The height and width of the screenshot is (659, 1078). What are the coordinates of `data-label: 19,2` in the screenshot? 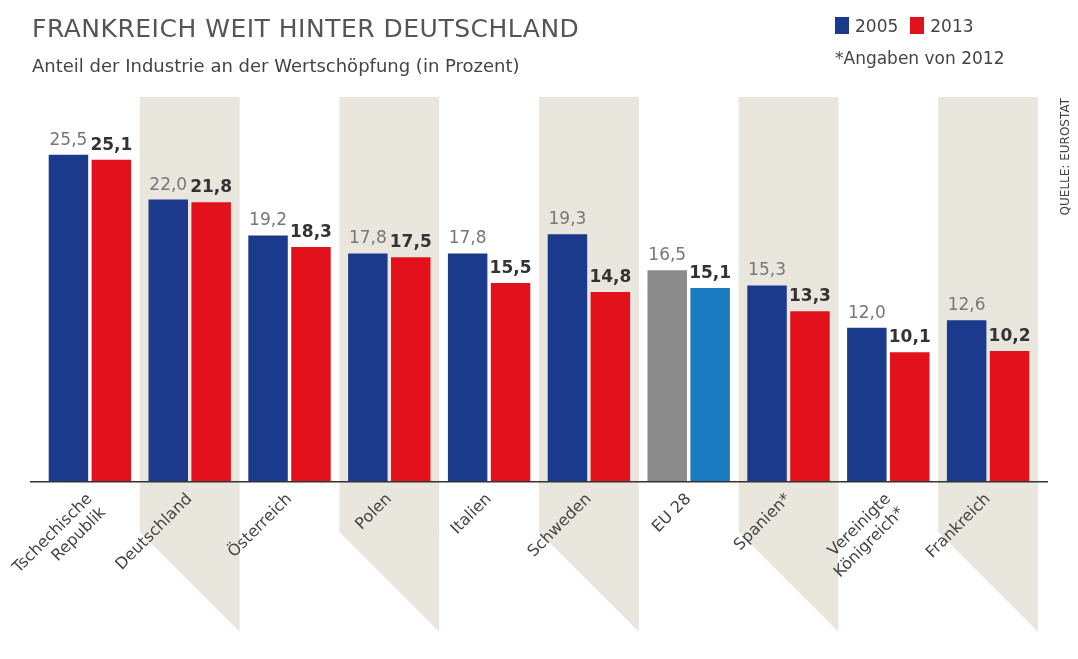 It's located at (268, 219).